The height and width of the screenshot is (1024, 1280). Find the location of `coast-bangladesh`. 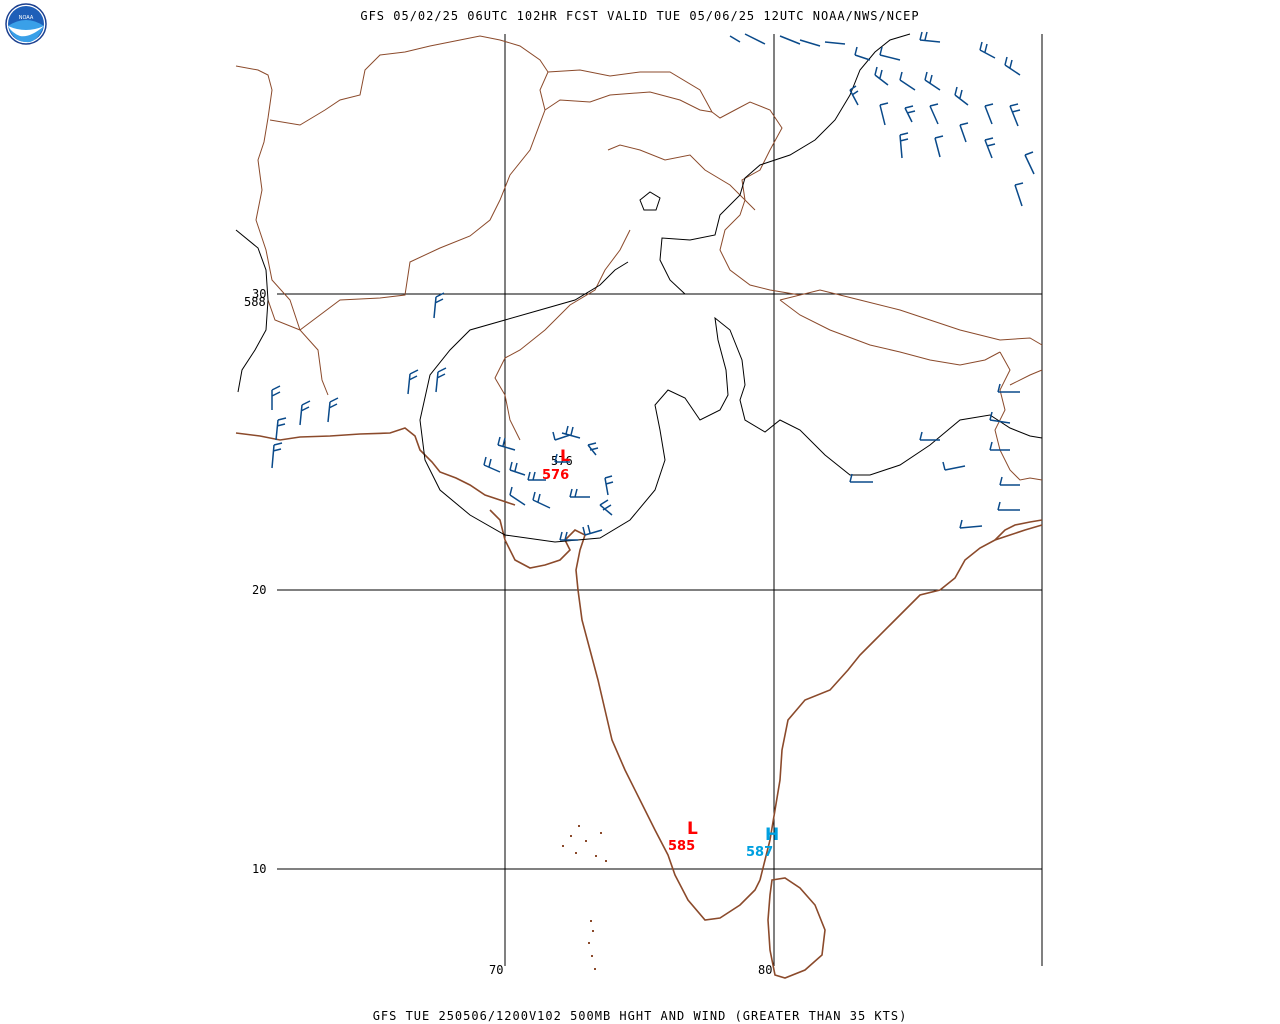

coast-bangladesh is located at coordinates (1018, 530).